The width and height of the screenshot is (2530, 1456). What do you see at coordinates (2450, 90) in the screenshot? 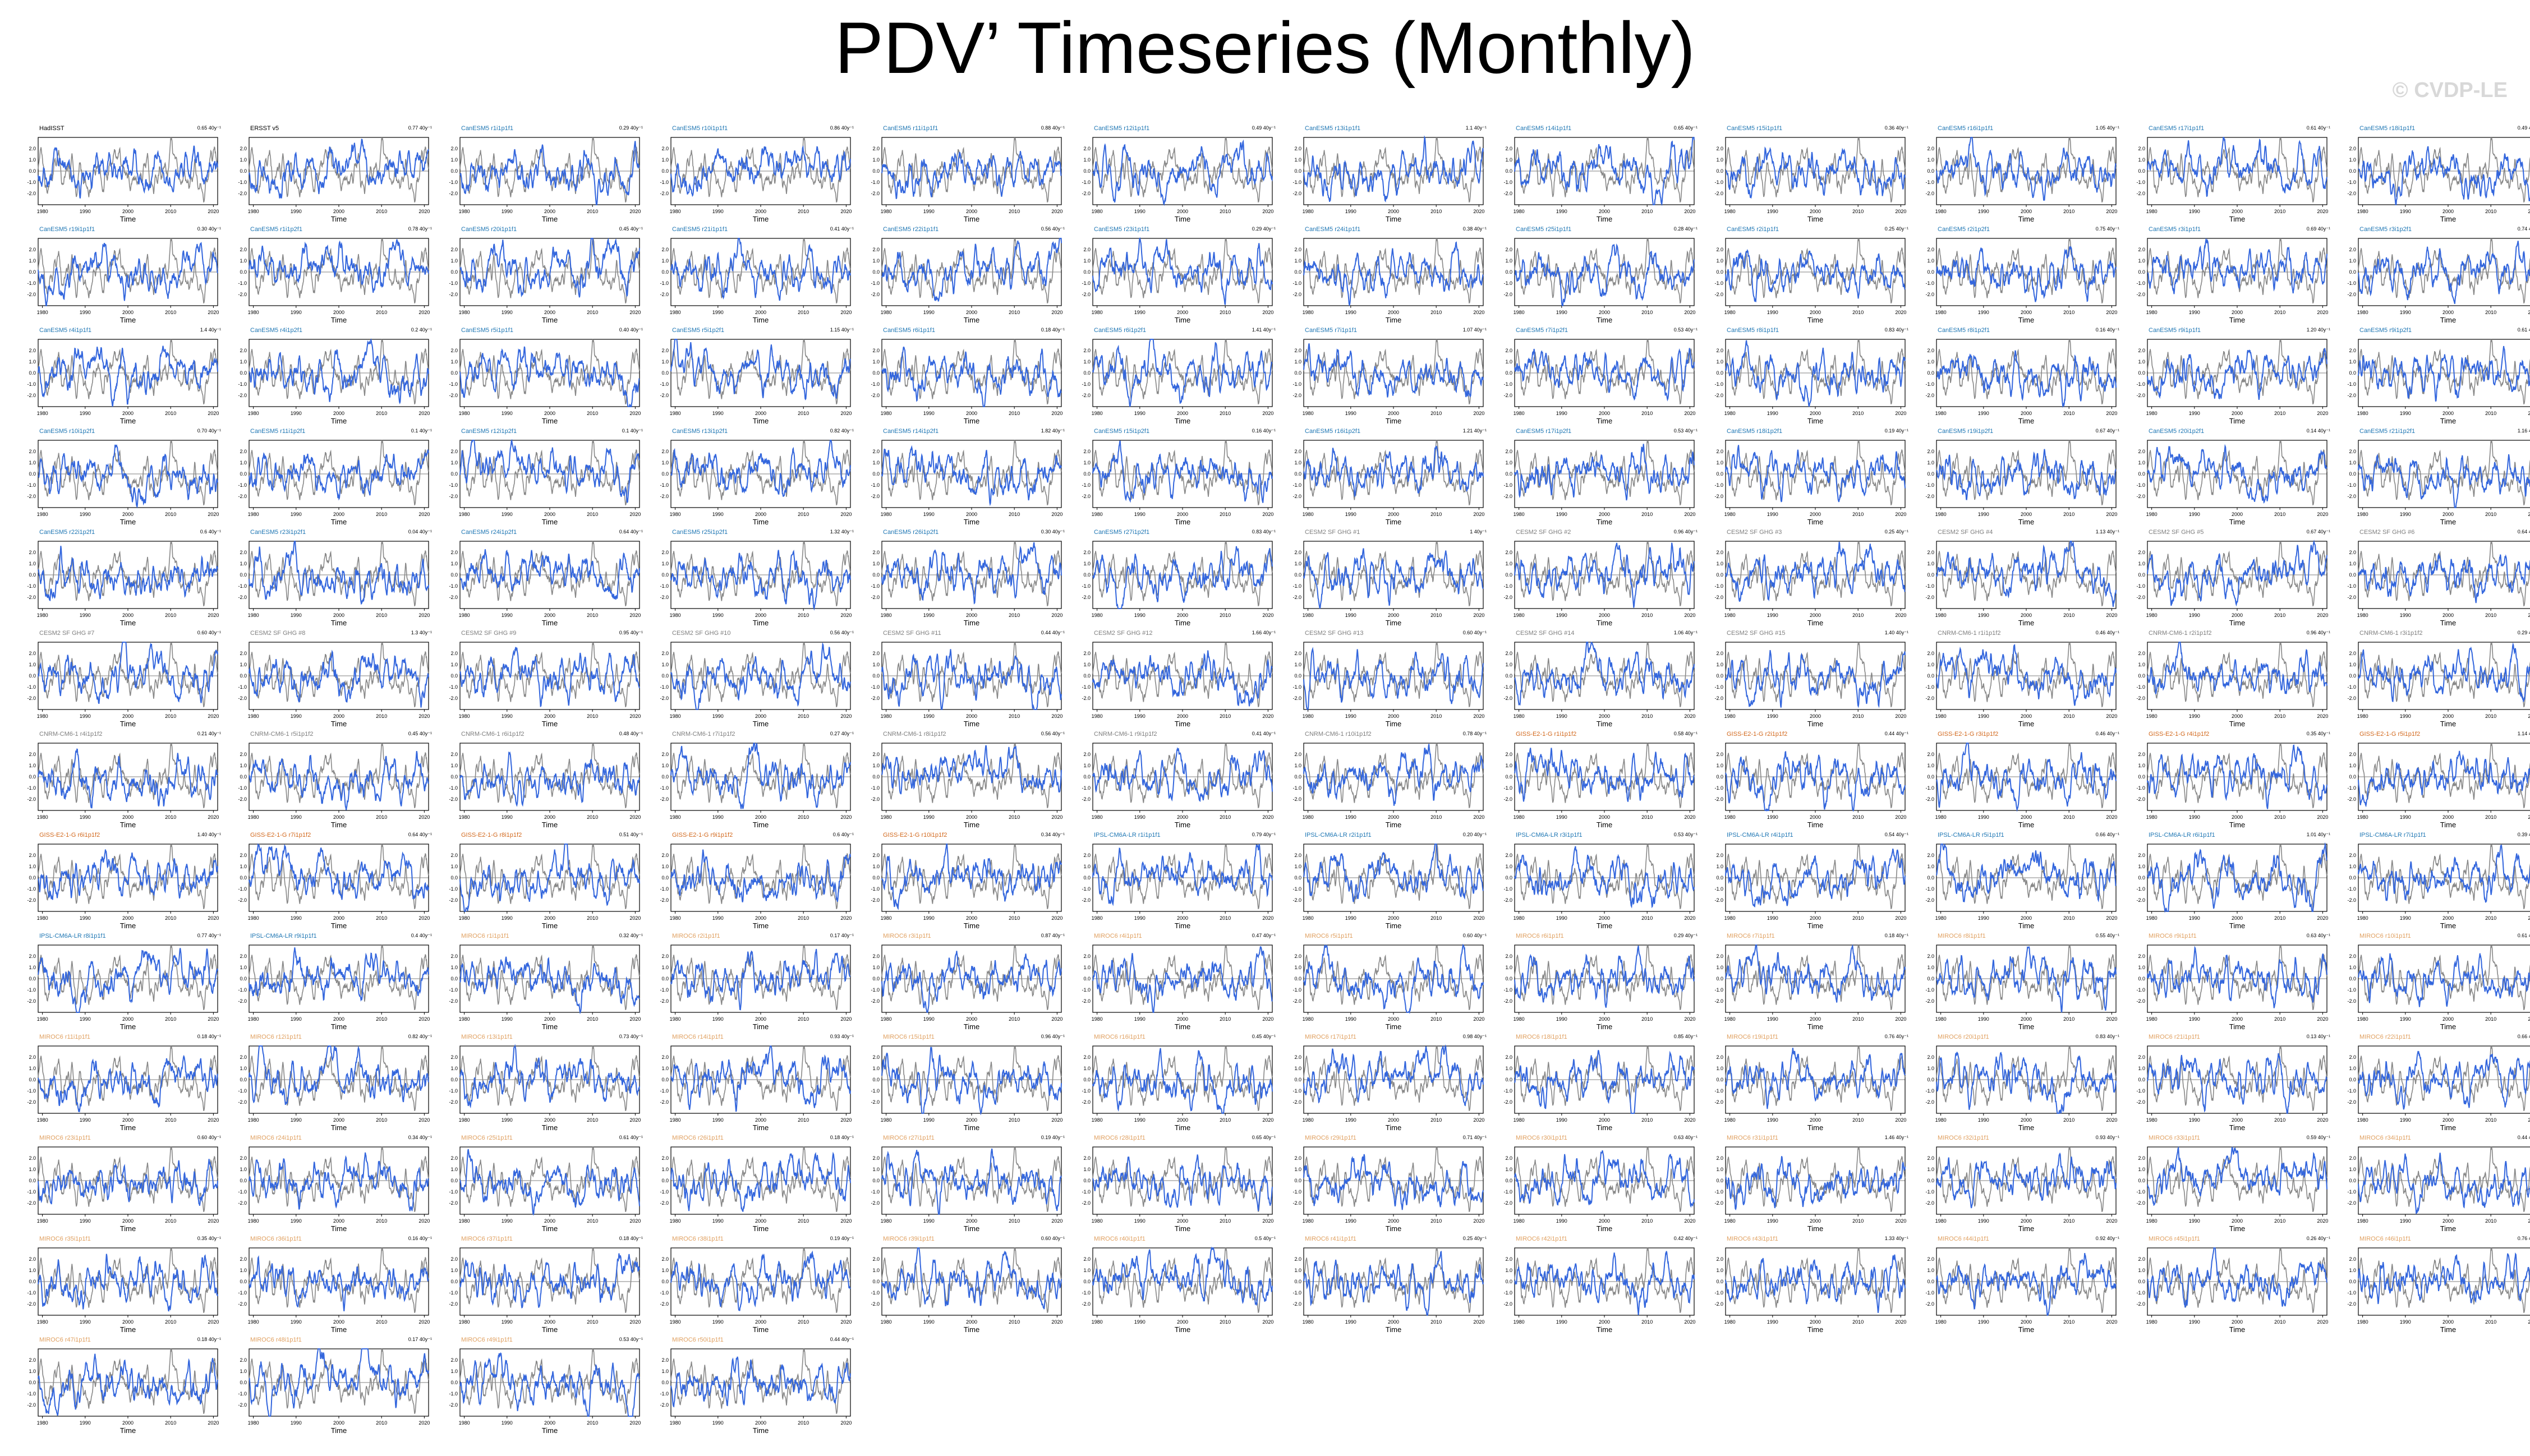
I see `watermark: © CVDP-LE` at bounding box center [2450, 90].